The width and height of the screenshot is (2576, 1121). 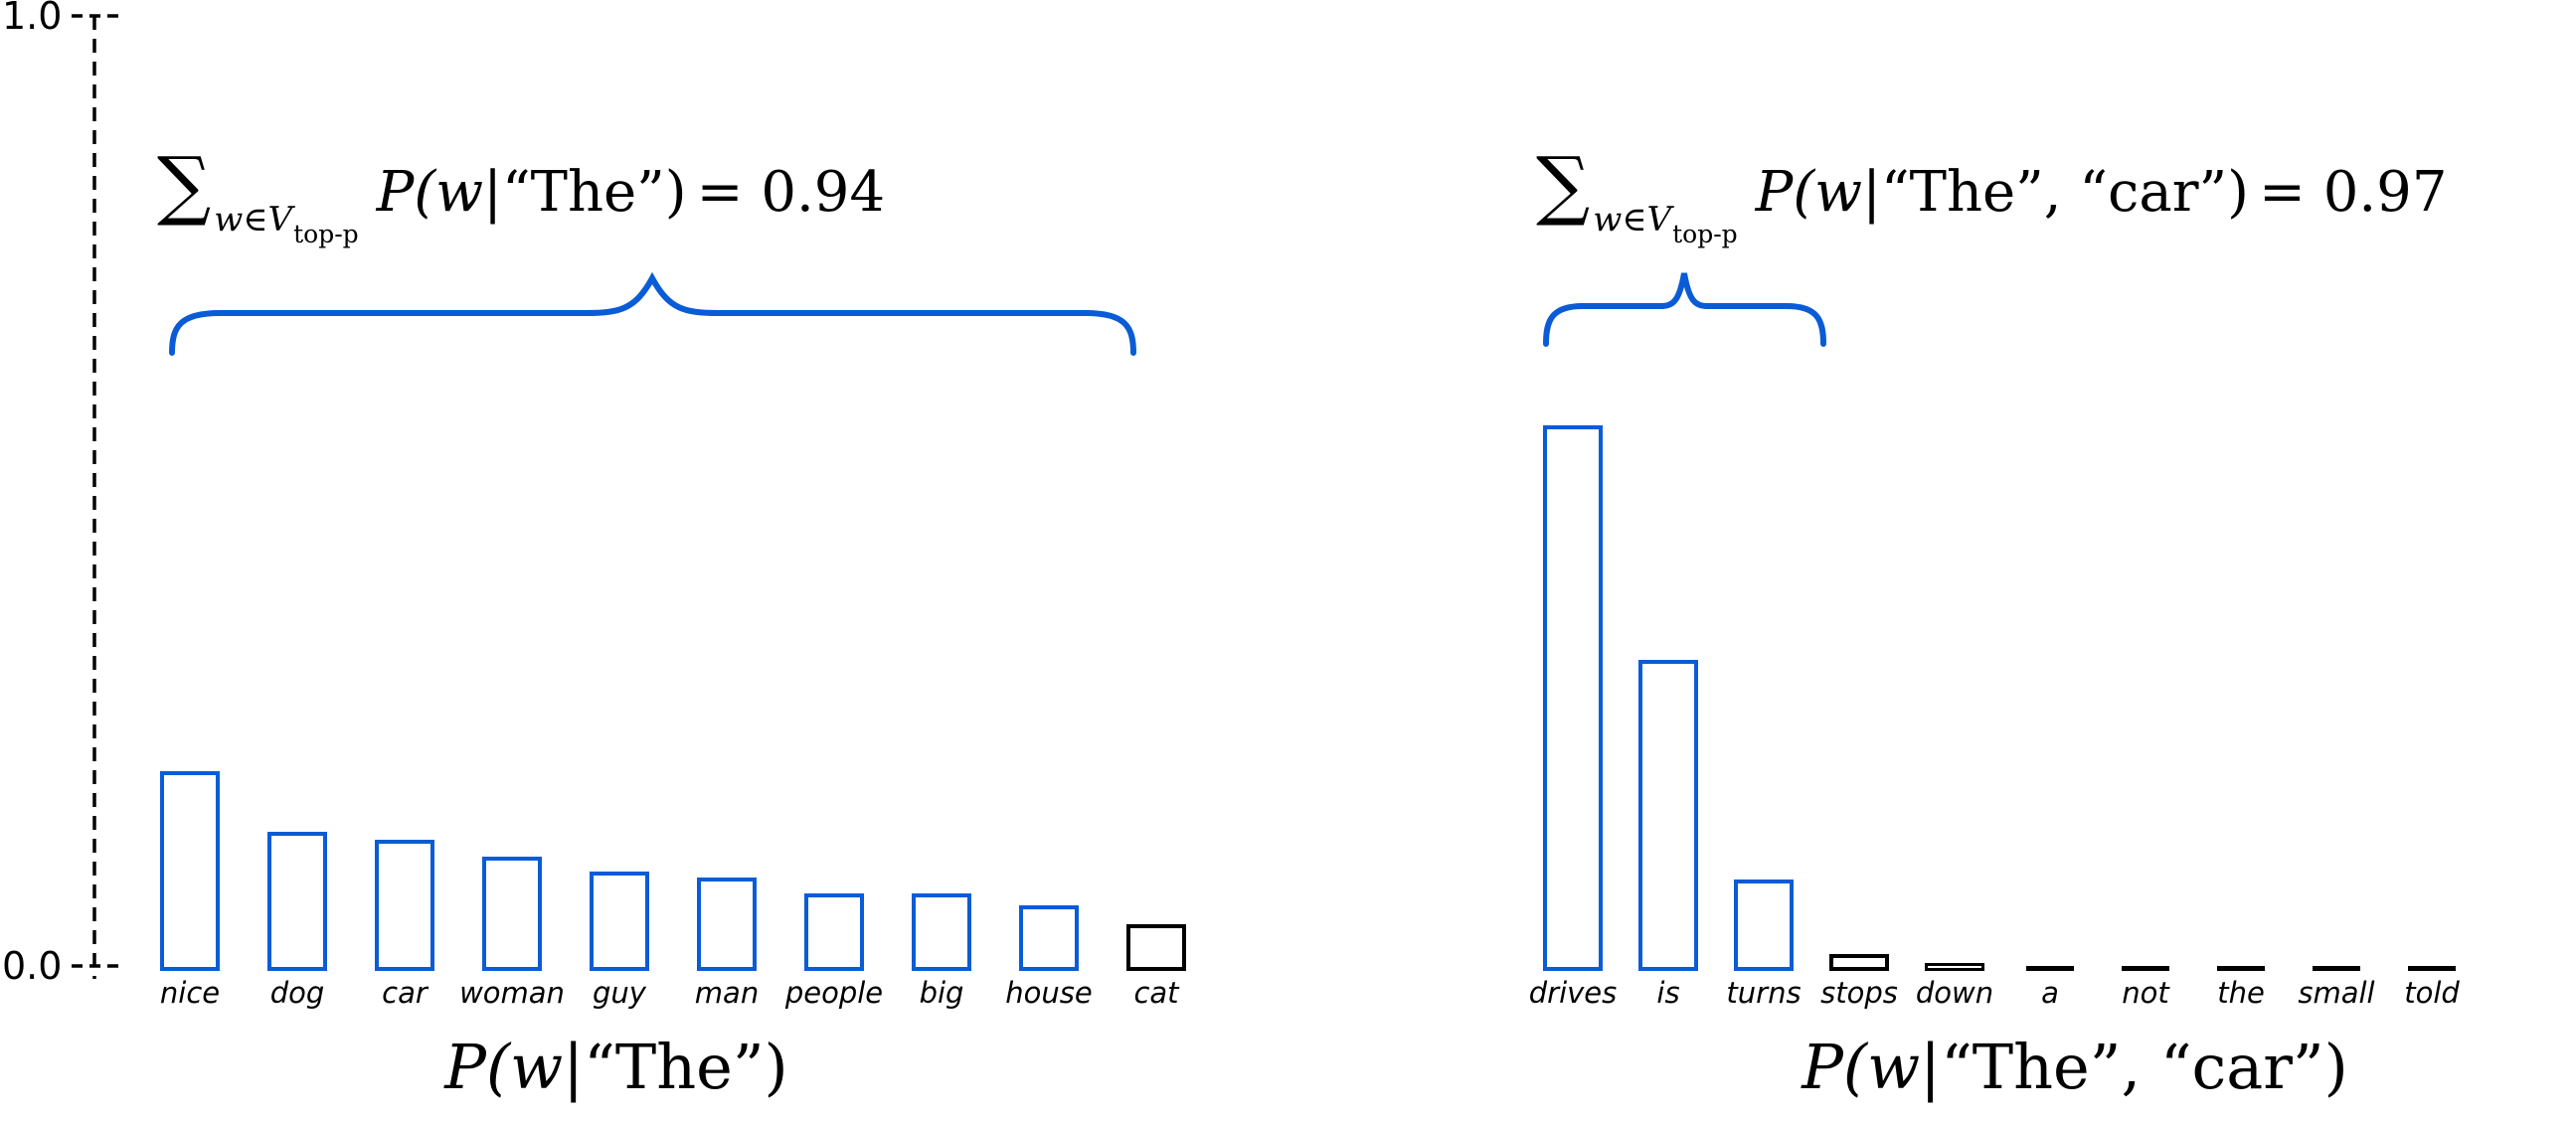 What do you see at coordinates (1049, 938) in the screenshot?
I see `bar-house` at bounding box center [1049, 938].